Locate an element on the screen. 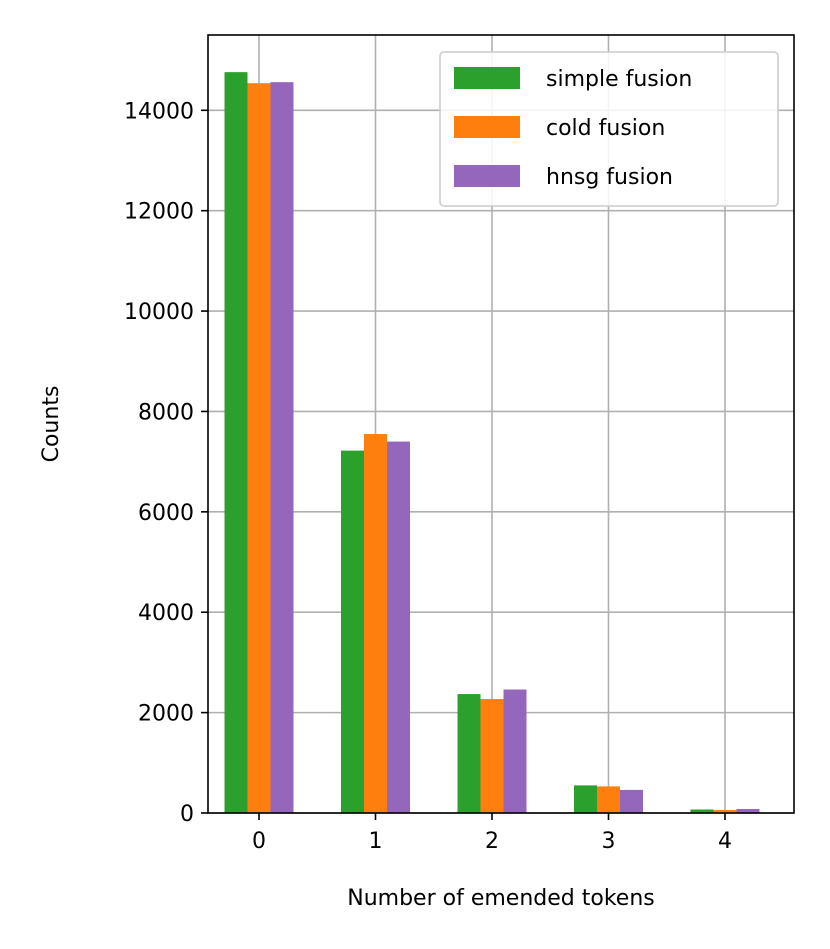 This screenshot has height=949, width=830. y-tick-label: 10000 is located at coordinates (159, 312).